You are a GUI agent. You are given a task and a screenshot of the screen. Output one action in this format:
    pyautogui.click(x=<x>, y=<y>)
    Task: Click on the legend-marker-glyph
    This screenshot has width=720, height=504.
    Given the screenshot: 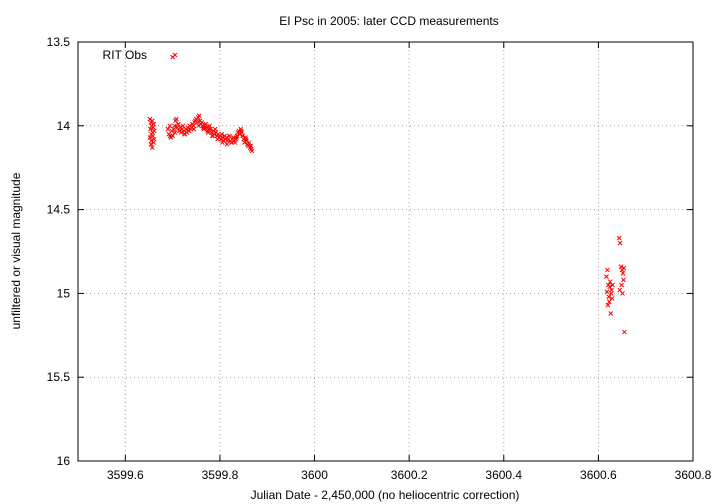 What is the action you would take?
    pyautogui.click(x=175, y=55)
    